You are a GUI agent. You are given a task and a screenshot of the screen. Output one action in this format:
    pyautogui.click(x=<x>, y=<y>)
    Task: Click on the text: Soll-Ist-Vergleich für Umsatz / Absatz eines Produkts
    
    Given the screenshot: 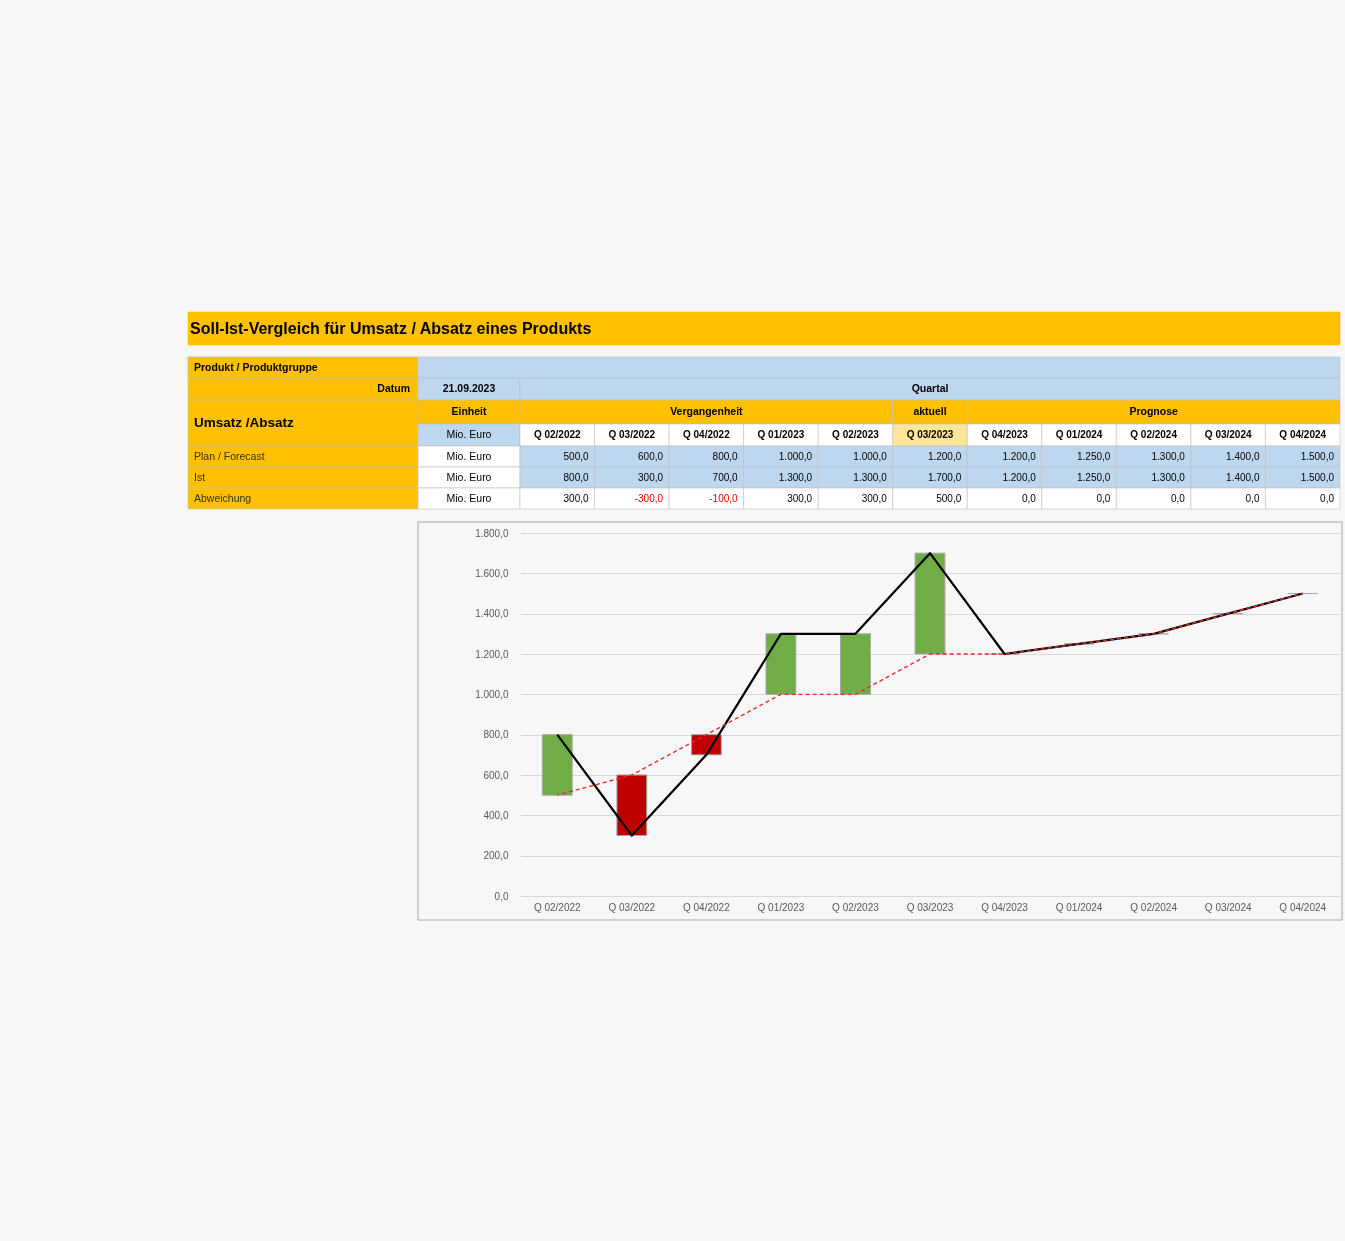 What is the action you would take?
    pyautogui.click(x=391, y=328)
    